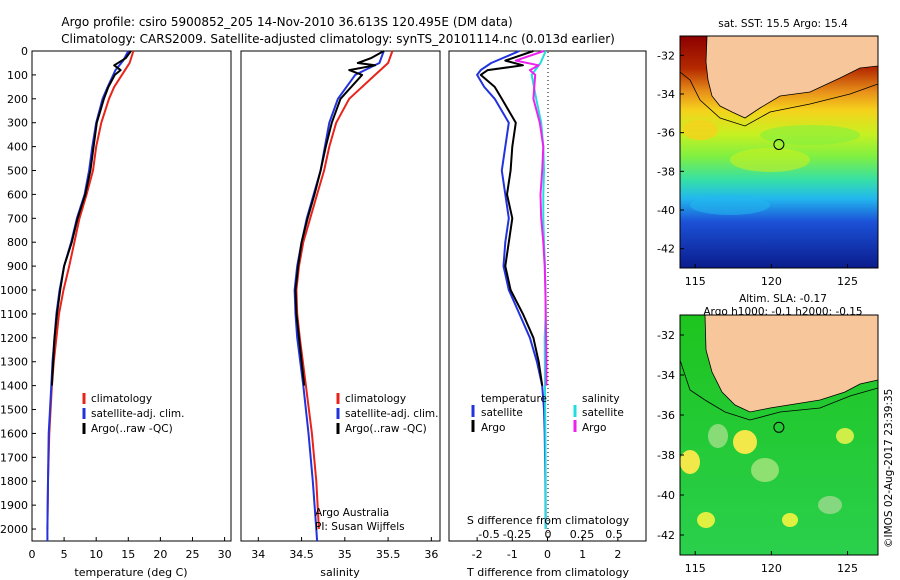  I want to click on legend-label-t-argo: Argo, so click(493, 428).